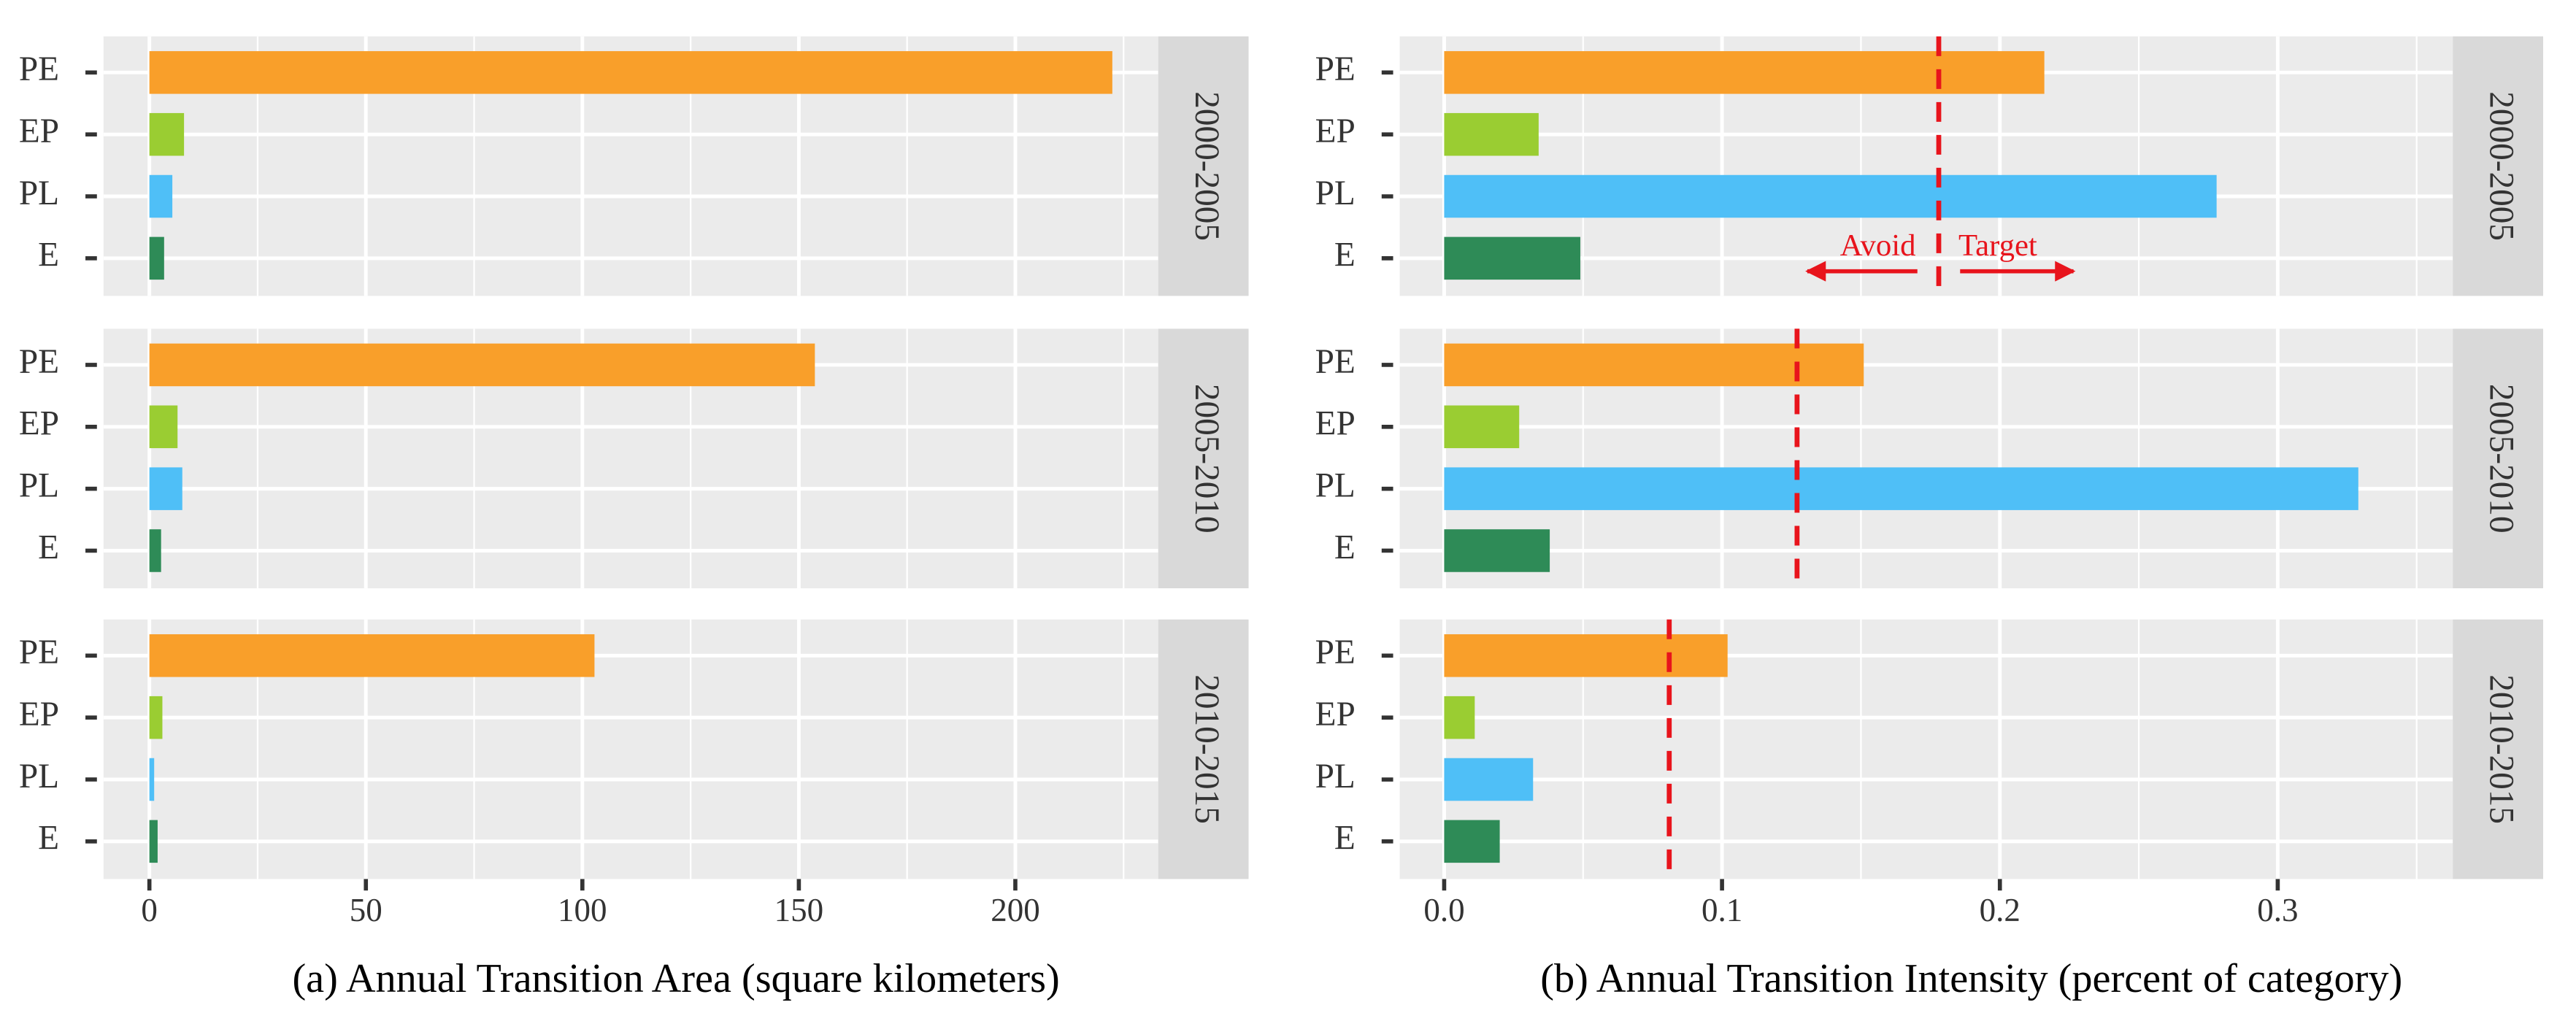 Image resolution: width=2576 pixels, height=1032 pixels. What do you see at coordinates (1015, 910) in the screenshot?
I see `x-tick-label: 200` at bounding box center [1015, 910].